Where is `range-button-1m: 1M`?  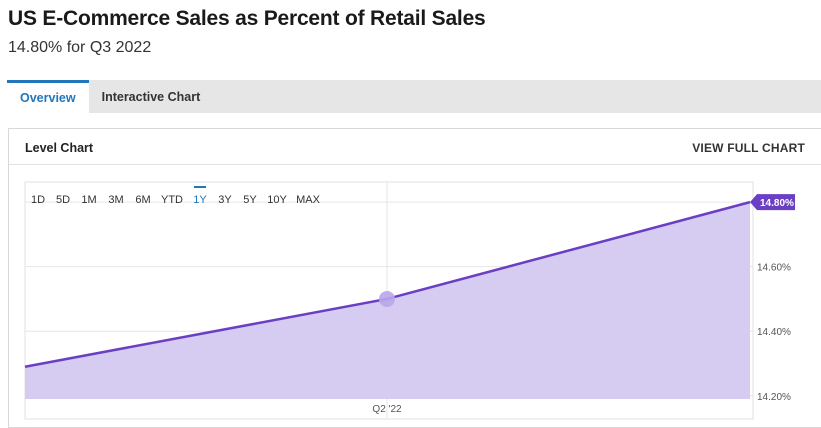 range-button-1m: 1M is located at coordinates (88, 200).